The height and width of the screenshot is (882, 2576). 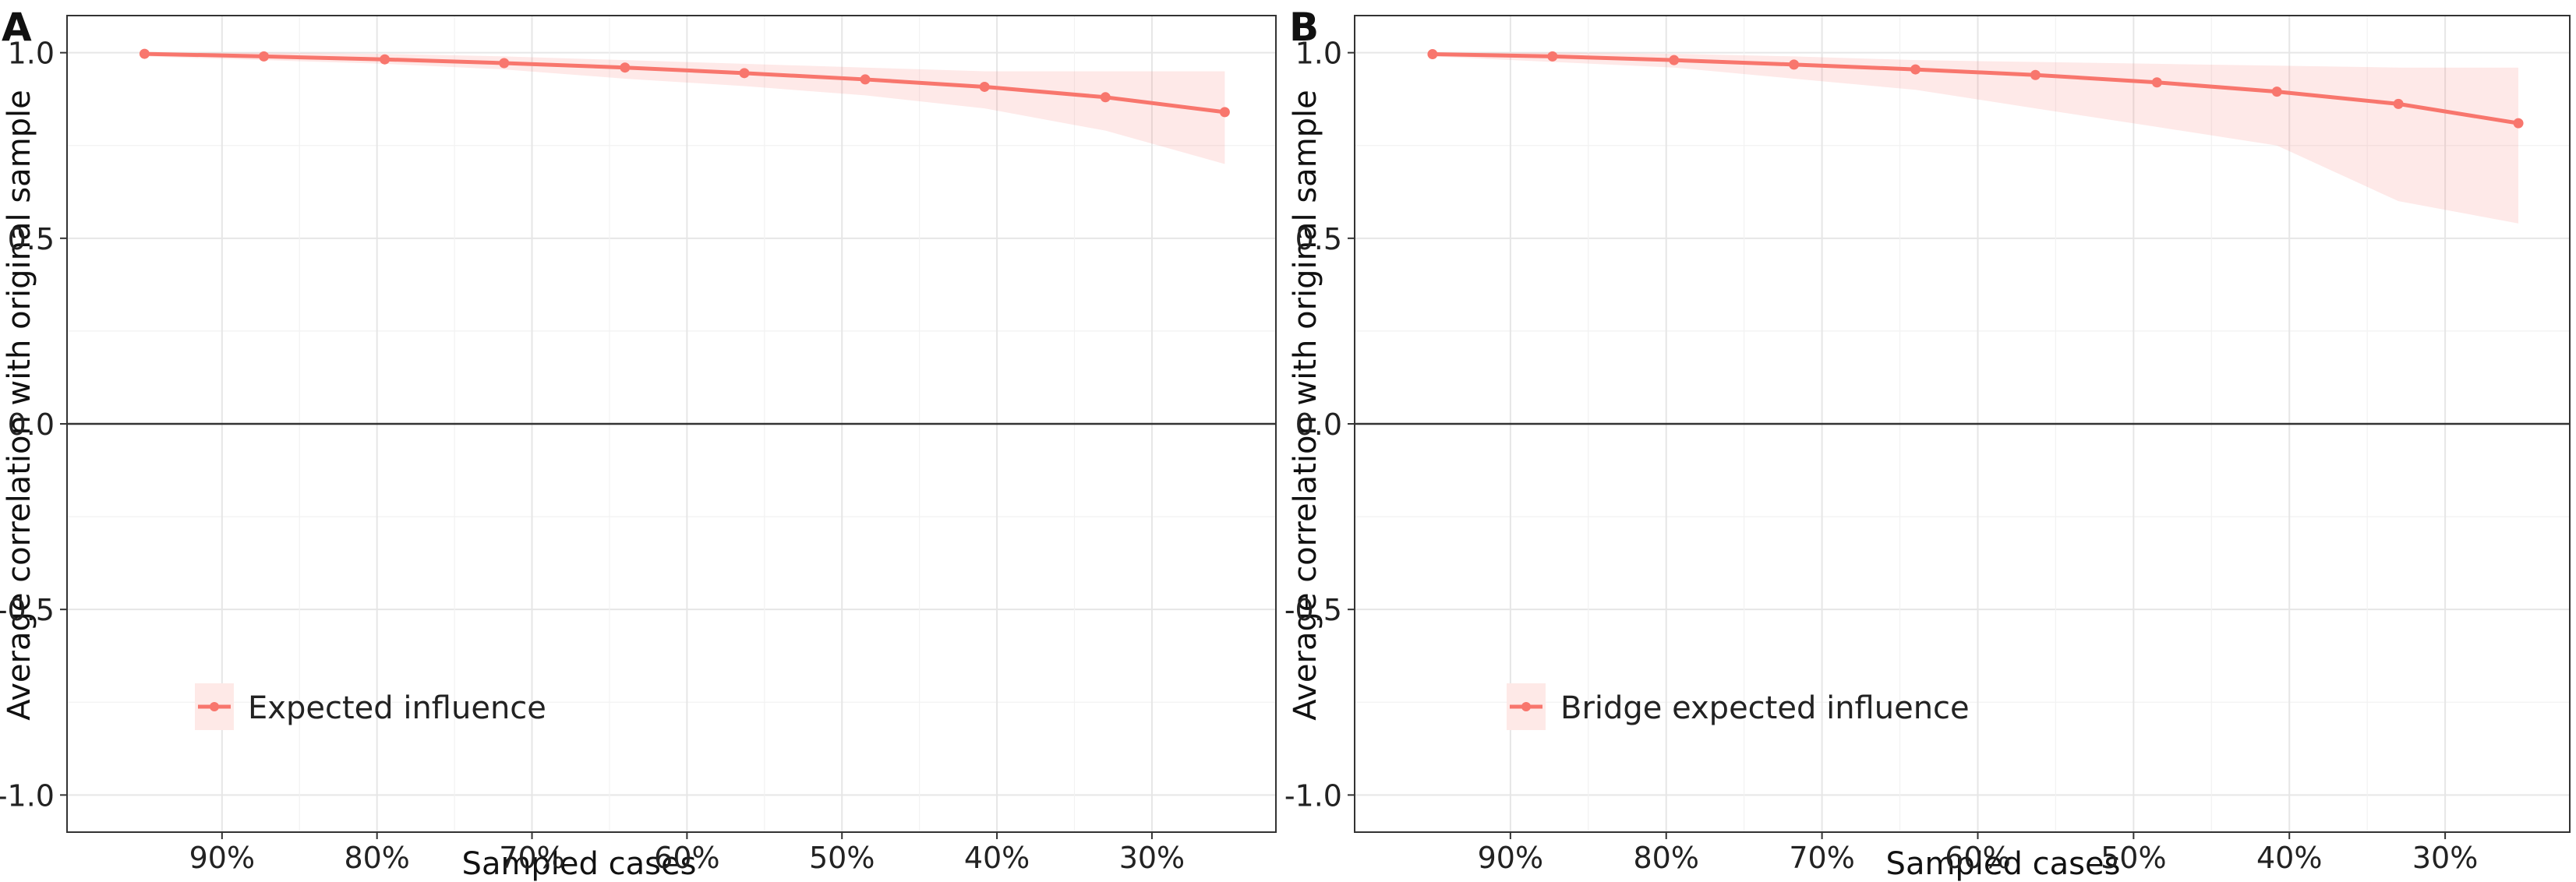 What do you see at coordinates (1304, 27) in the screenshot?
I see `panel-label: B` at bounding box center [1304, 27].